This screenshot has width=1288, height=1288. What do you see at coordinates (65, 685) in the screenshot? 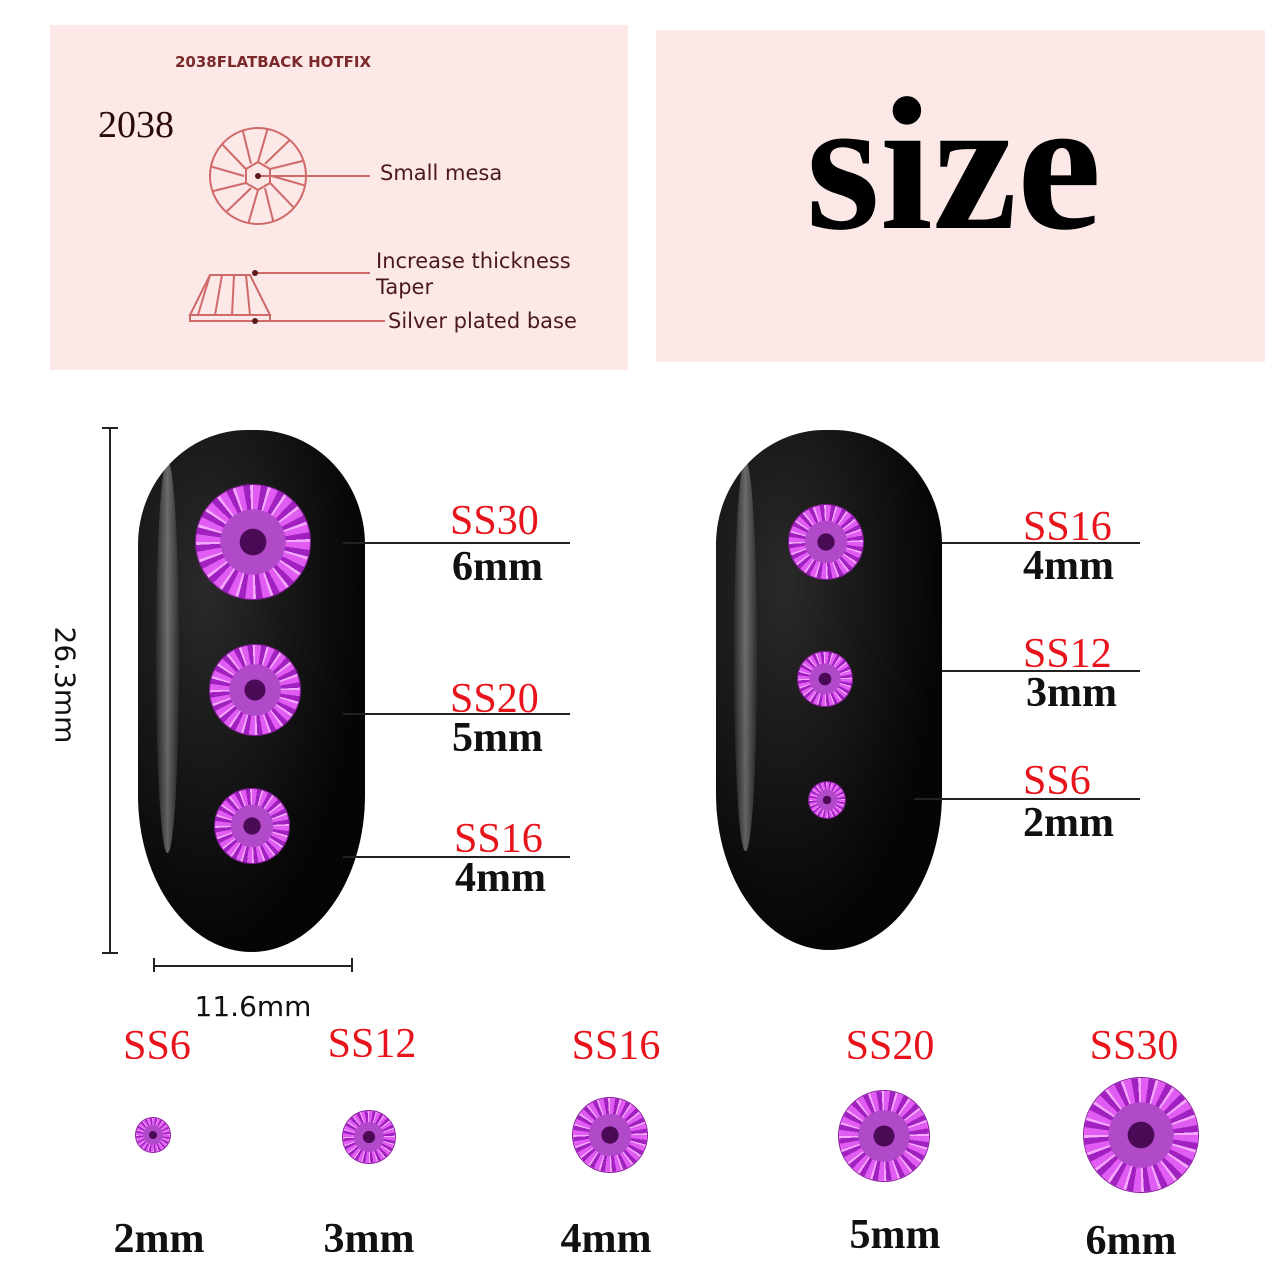
I see `height-label: 26.3mm` at bounding box center [65, 685].